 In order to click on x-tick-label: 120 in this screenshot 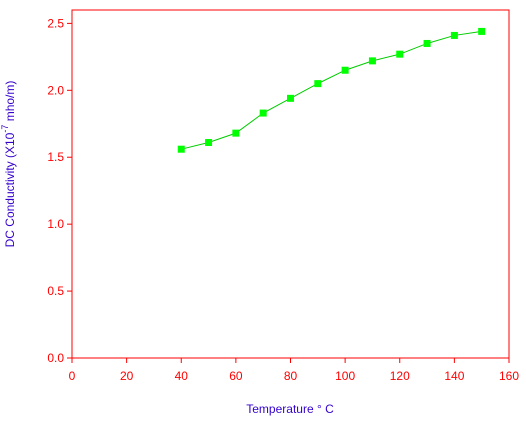, I will do `click(400, 376)`.